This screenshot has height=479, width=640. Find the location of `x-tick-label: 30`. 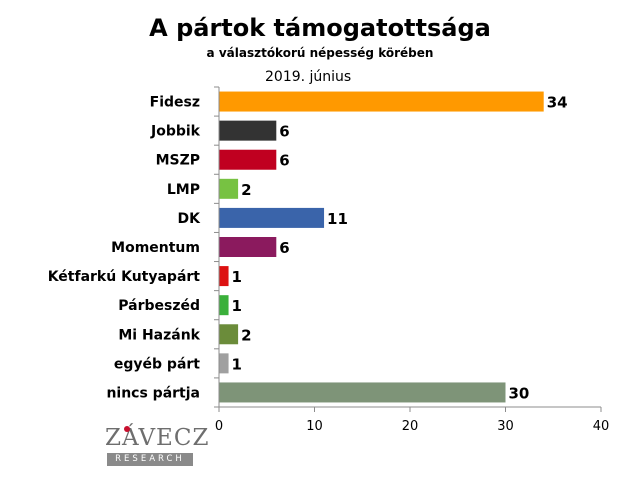

x-tick-label: 30 is located at coordinates (505, 426).